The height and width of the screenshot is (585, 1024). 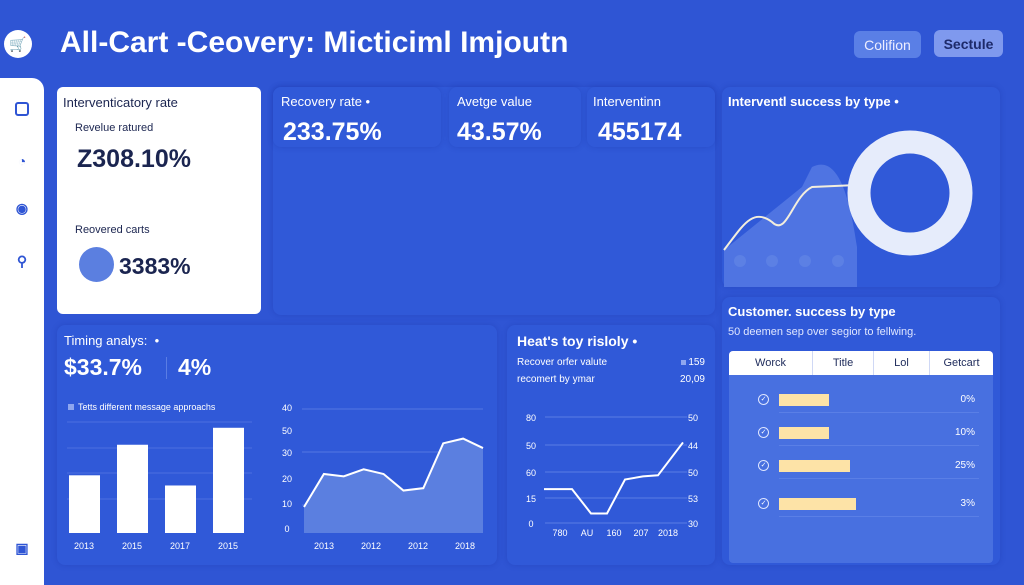 What do you see at coordinates (96, 264) in the screenshot?
I see `carts-pie-icon` at bounding box center [96, 264].